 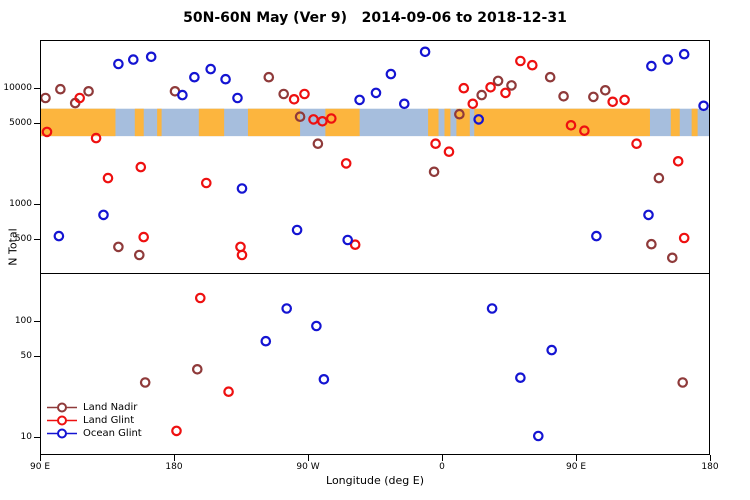 What do you see at coordinates (442, 467) in the screenshot?
I see `x-axis-tick-label: 0` at bounding box center [442, 467].